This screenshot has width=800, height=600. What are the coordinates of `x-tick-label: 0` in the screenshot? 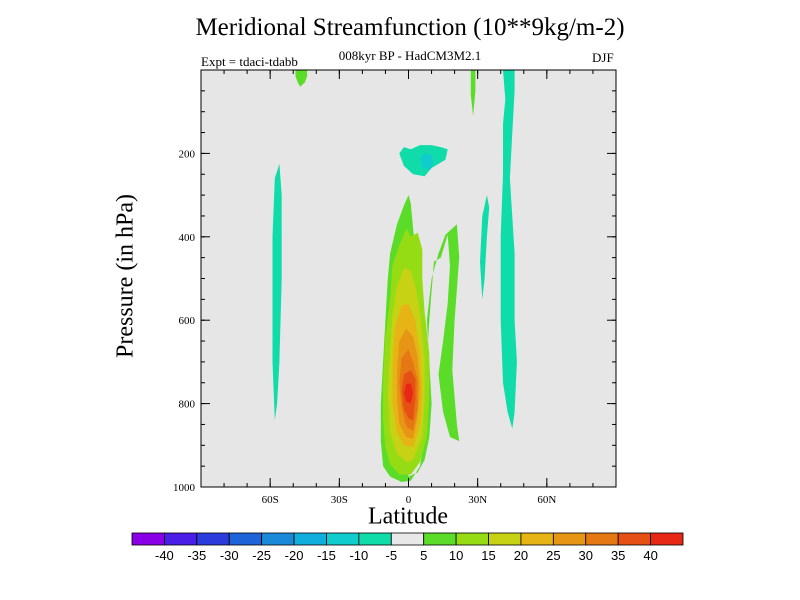 It's located at (409, 500).